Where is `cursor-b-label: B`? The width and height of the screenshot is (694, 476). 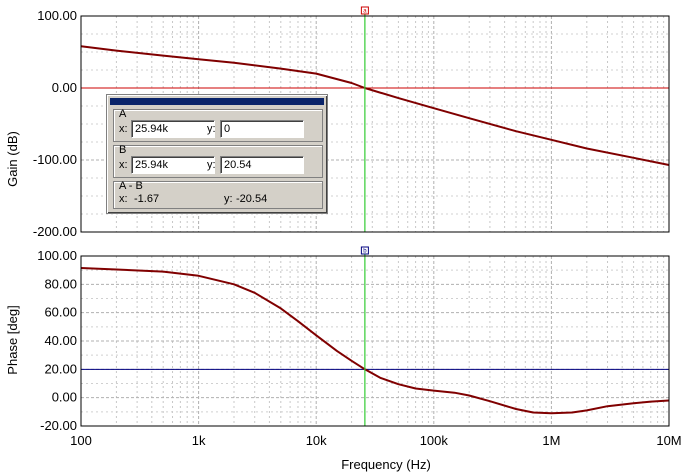 cursor-b-label: B is located at coordinates (123, 150).